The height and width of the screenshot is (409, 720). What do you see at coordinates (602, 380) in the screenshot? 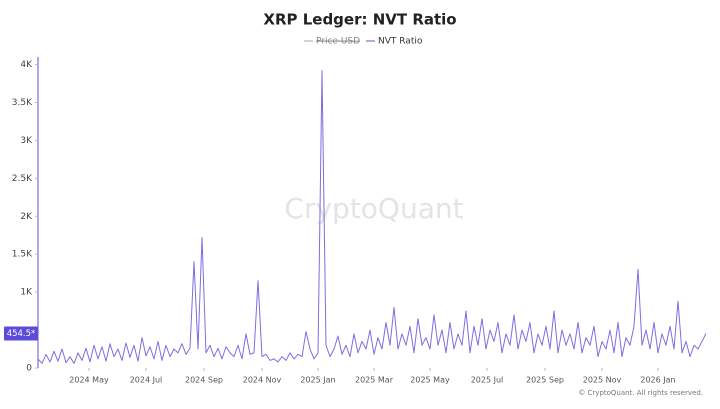
I see `x-tick-label: 2025 Nov` at bounding box center [602, 380].